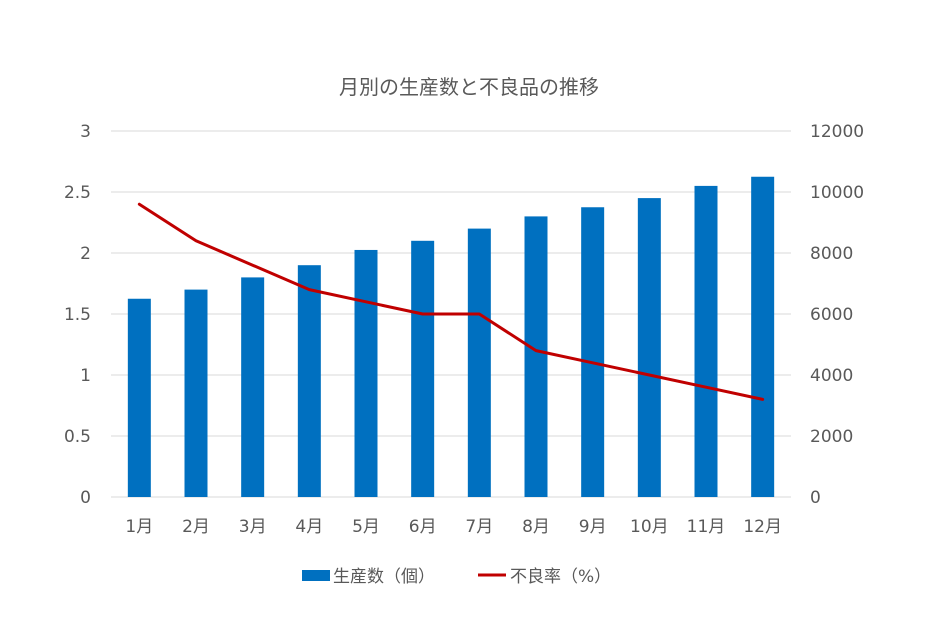 The height and width of the screenshot is (623, 938). Describe the element at coordinates (456, 577) in the screenshot. I see `legend: 生産数（個） 不良率（%）` at that location.